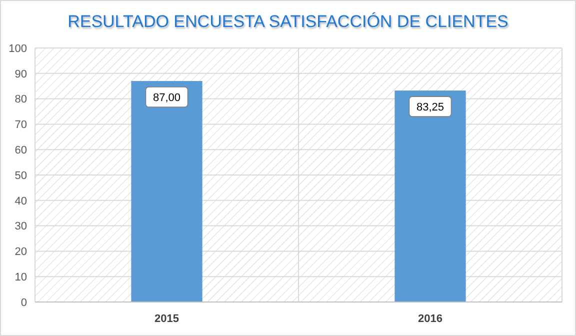 The image size is (576, 336). What do you see at coordinates (288, 21) in the screenshot?
I see `chart-title: RESULTADO ENCUESTA SATISFACCIÓN DE CLIENTES` at bounding box center [288, 21].